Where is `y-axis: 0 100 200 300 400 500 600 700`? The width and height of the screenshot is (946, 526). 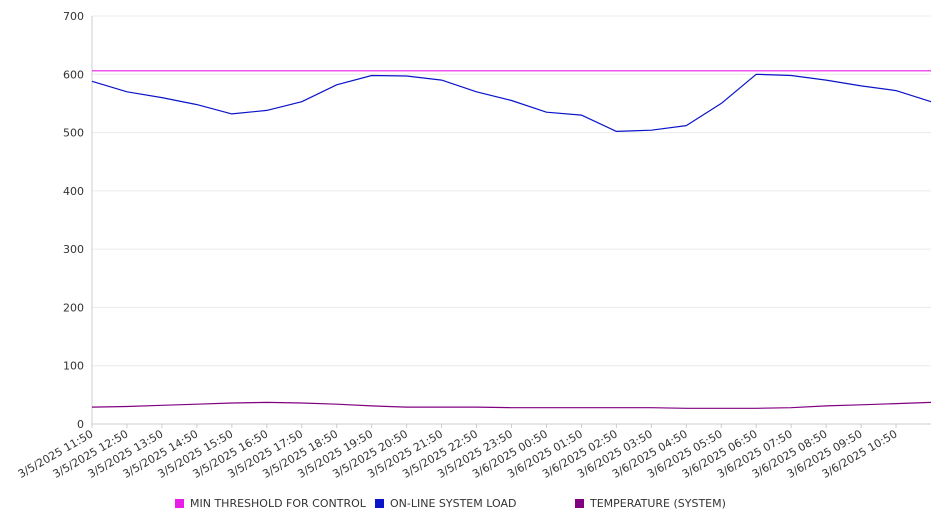
y-axis: 0 100 200 300 400 500 600 700 is located at coordinates (78, 220).